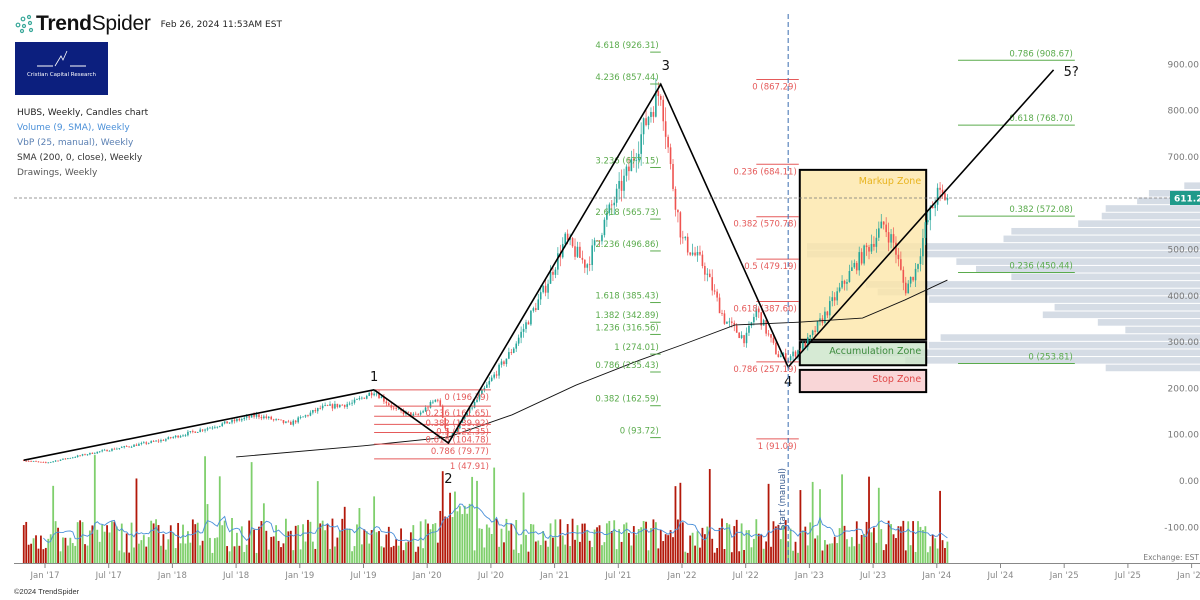 This screenshot has height=600, width=1200. Describe the element at coordinates (774, 87) in the screenshot. I see `fib-level-label: 0 (867.29)` at that location.